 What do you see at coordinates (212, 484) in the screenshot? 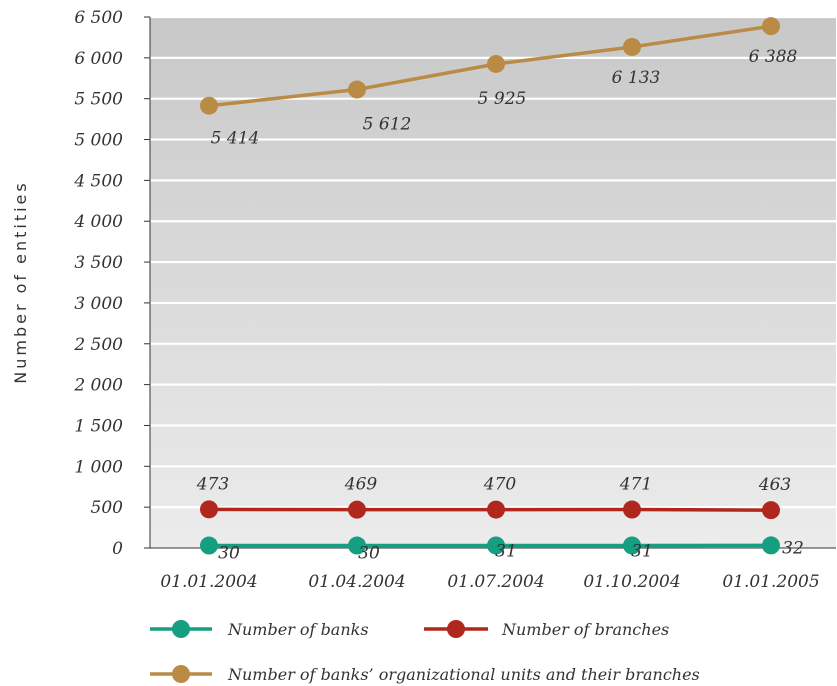
I see `data-label: 473` at bounding box center [212, 484].